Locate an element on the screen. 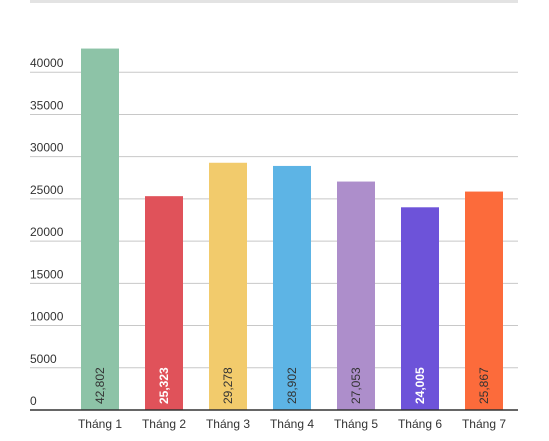  value-label: 25,323 is located at coordinates (164, 385).